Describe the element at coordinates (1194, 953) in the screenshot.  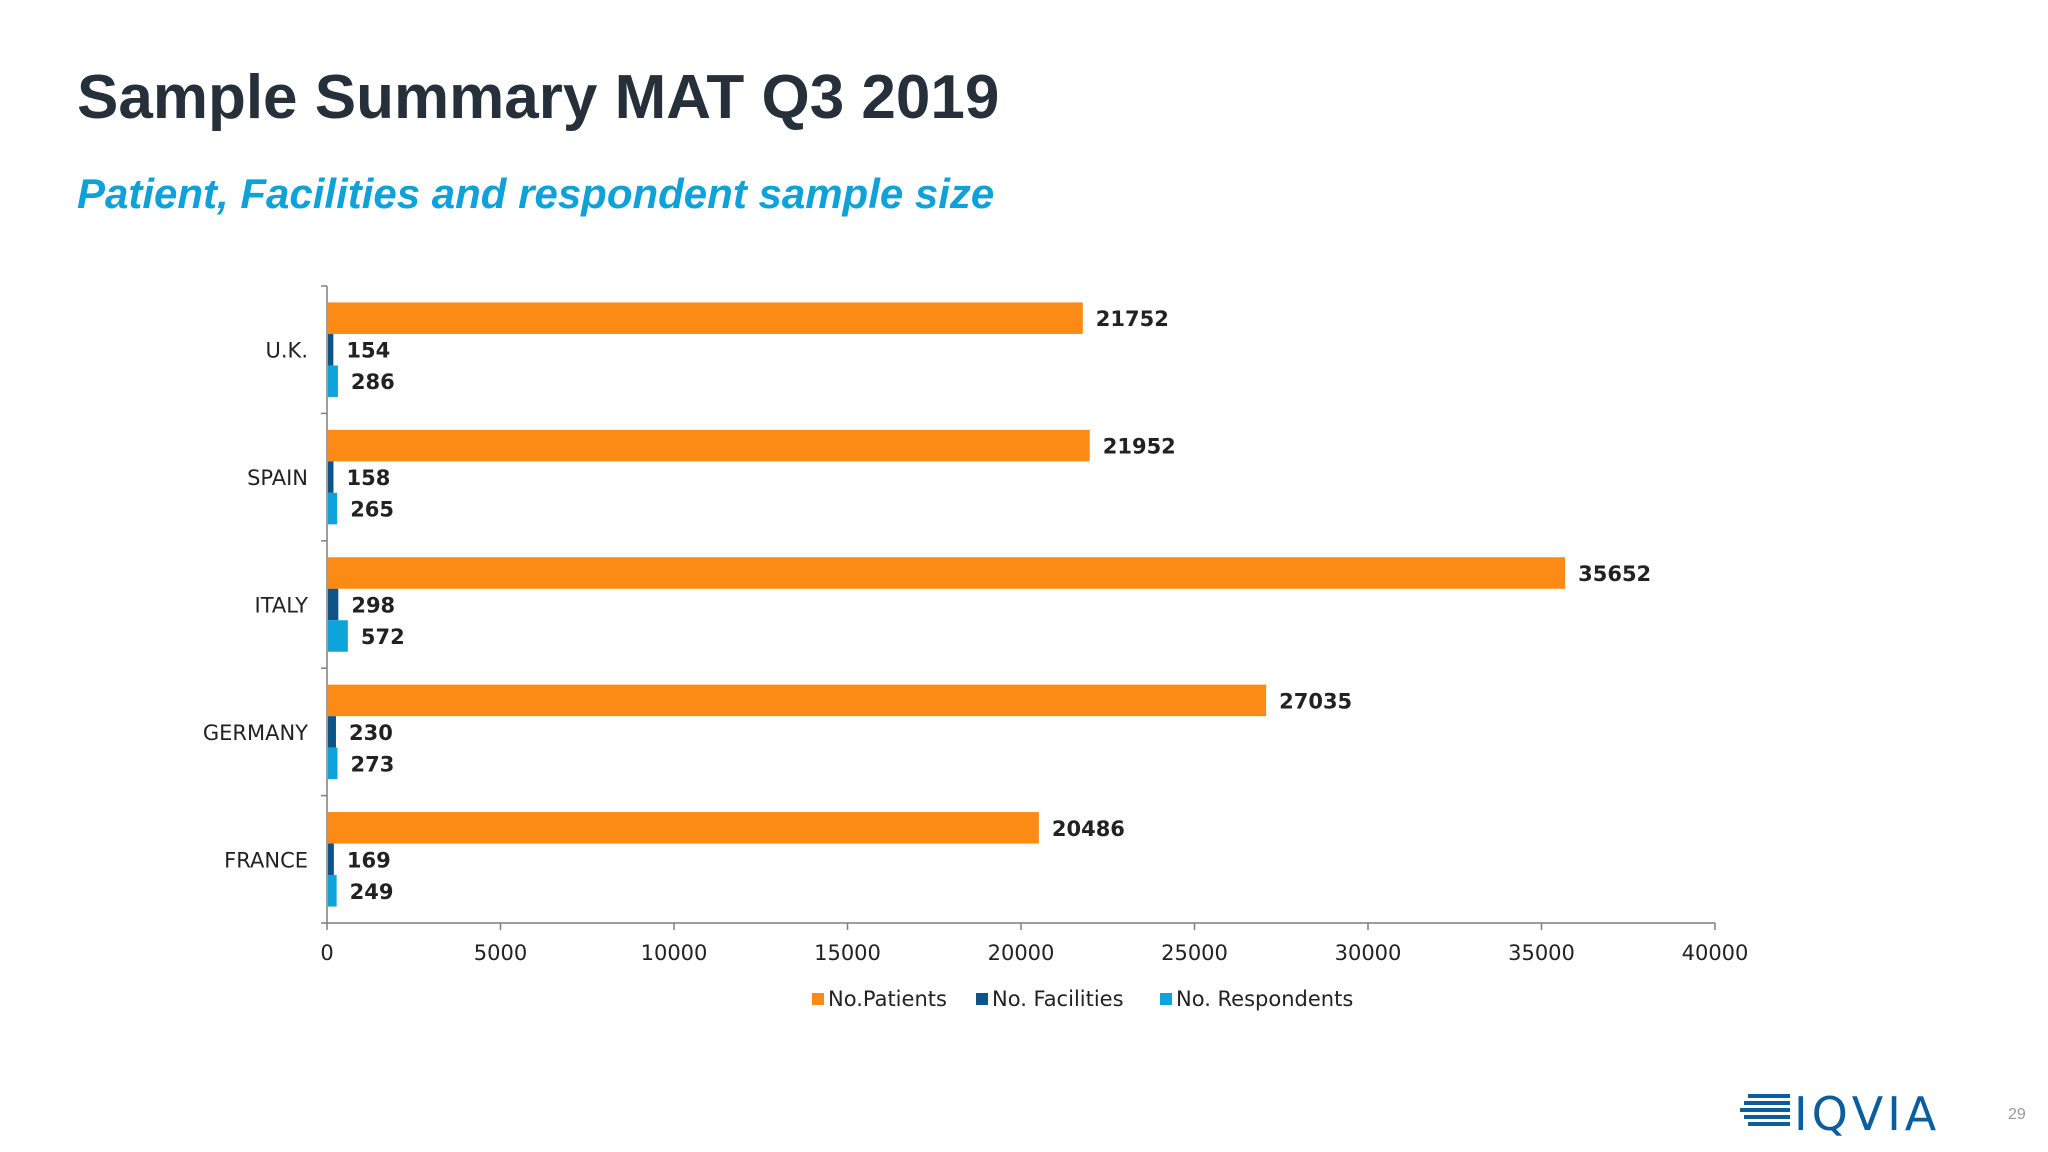
I see `x-tick-label: 25000` at that location.